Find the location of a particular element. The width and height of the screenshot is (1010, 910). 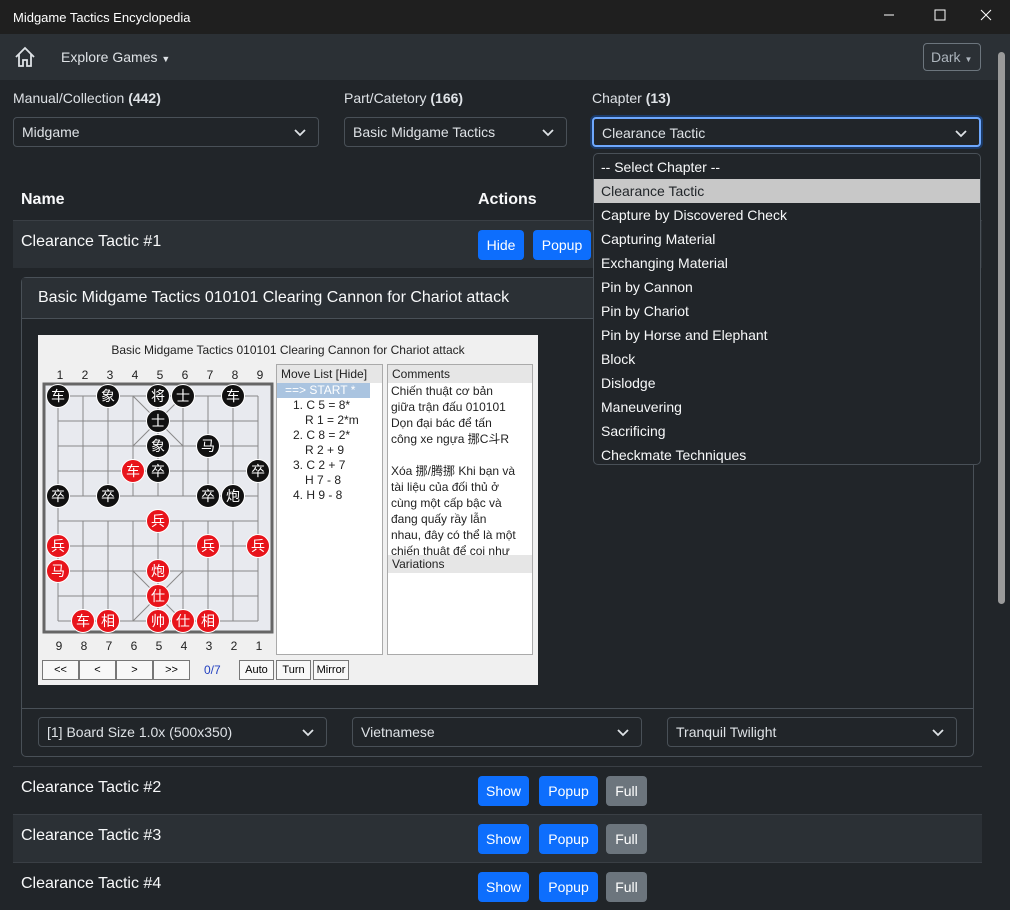

piece-label: 车 is located at coordinates (58, 396).